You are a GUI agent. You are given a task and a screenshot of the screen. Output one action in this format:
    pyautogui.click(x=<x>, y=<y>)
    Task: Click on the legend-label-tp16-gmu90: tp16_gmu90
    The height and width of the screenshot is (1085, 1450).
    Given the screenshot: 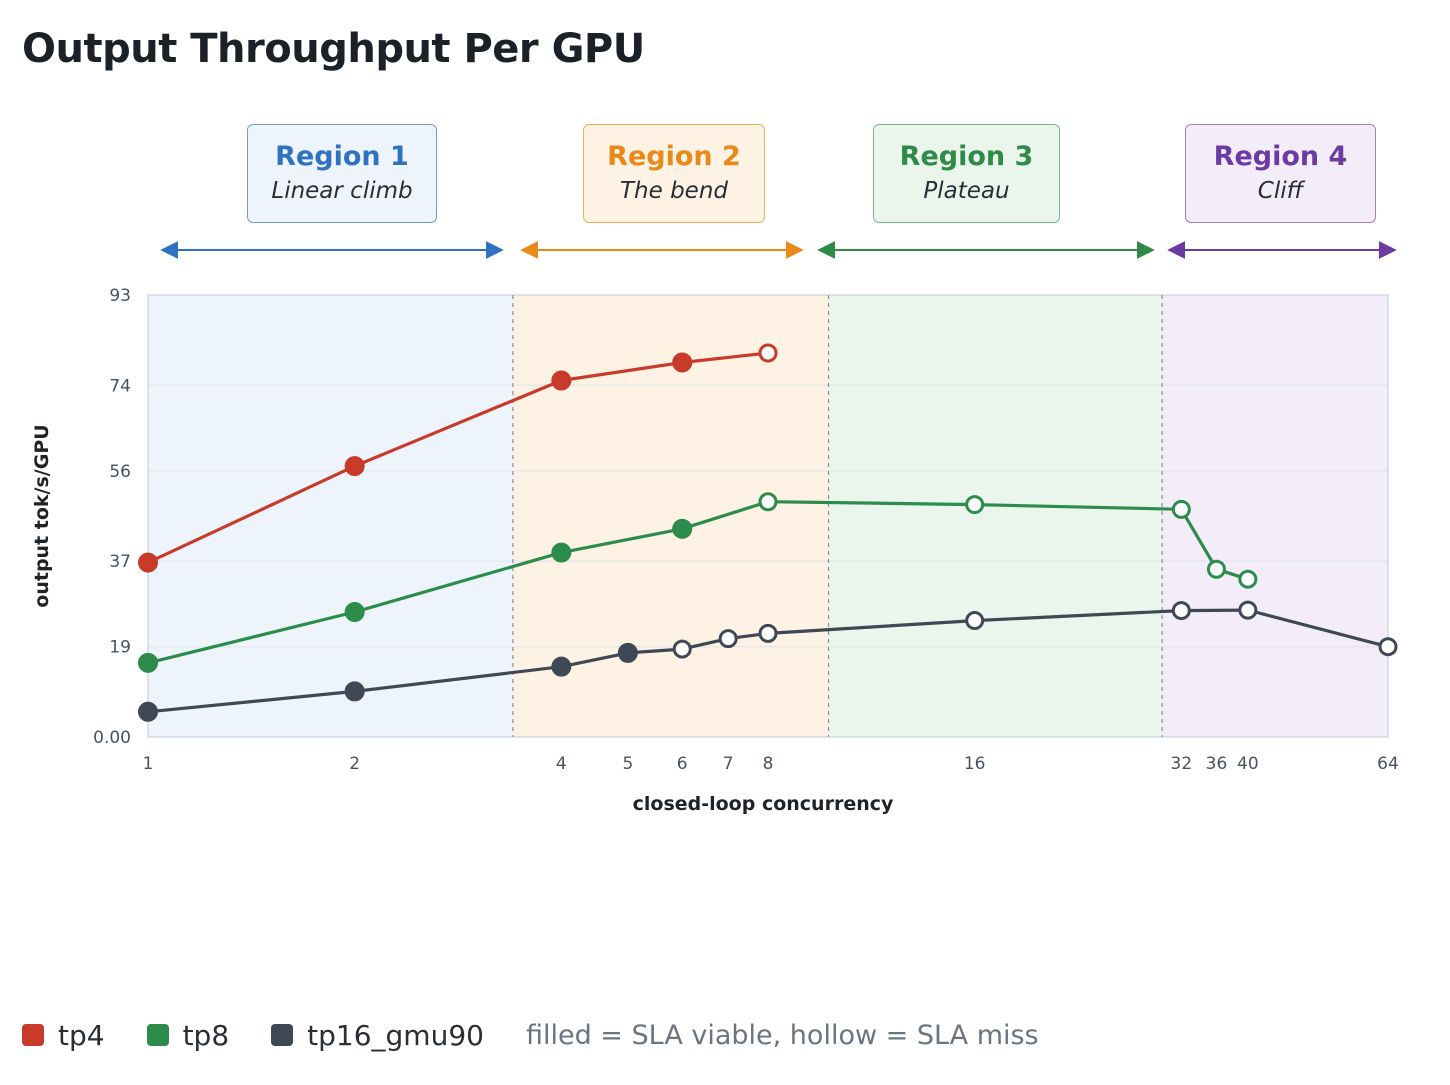 What is the action you would take?
    pyautogui.click(x=395, y=1035)
    